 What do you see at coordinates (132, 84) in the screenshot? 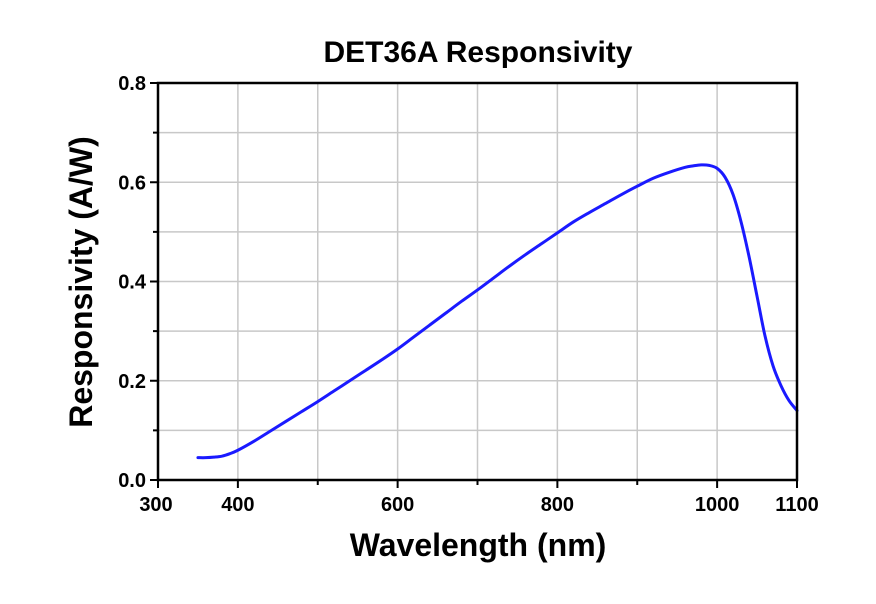
I see `y-tick-label: 0.8` at bounding box center [132, 84].